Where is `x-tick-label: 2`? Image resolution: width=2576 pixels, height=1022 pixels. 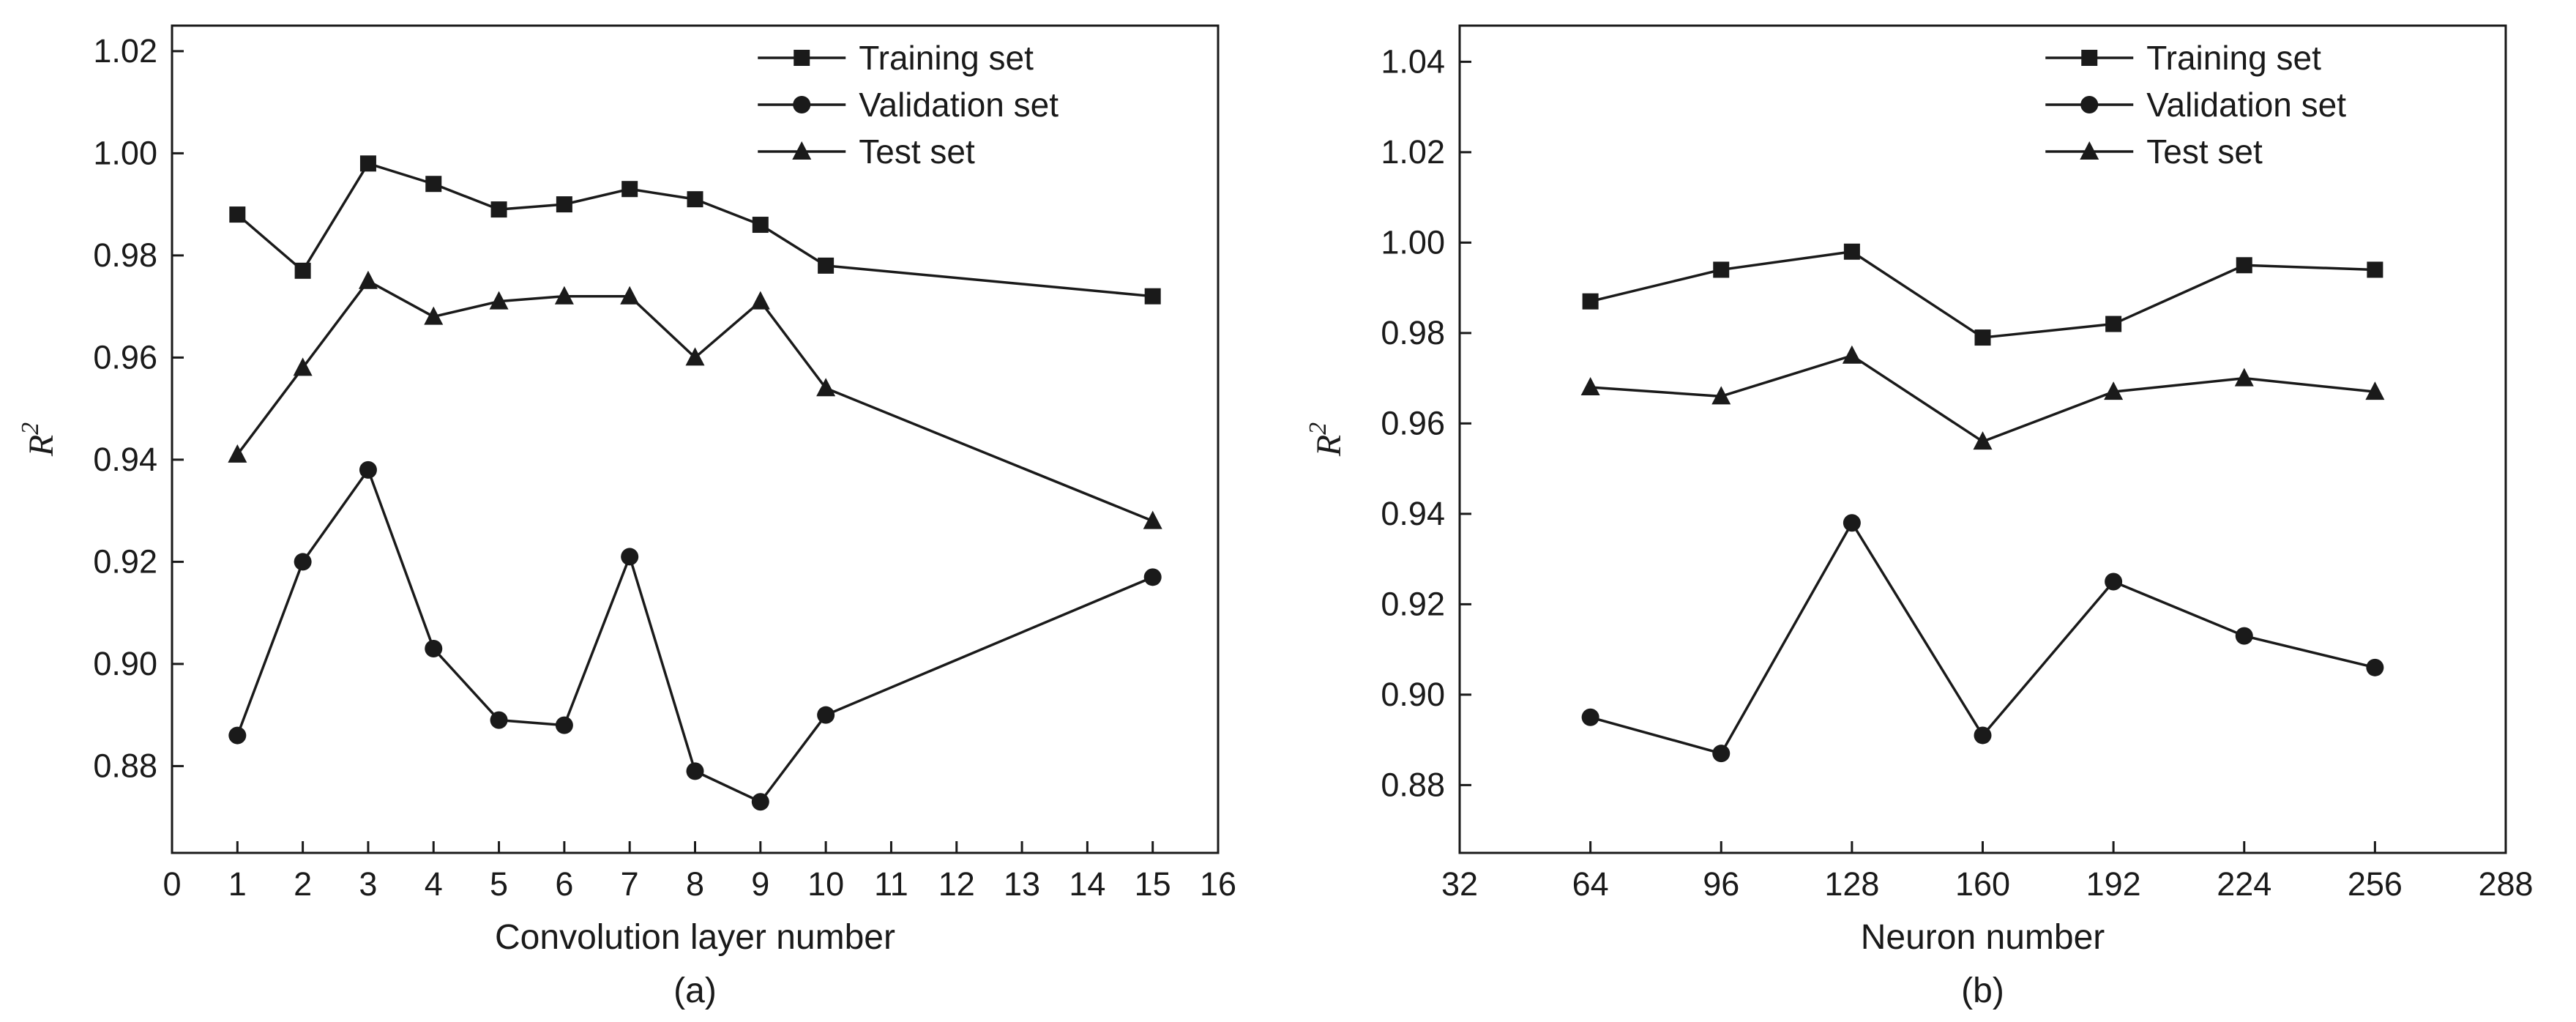
x-tick-label: 2 is located at coordinates (303, 884).